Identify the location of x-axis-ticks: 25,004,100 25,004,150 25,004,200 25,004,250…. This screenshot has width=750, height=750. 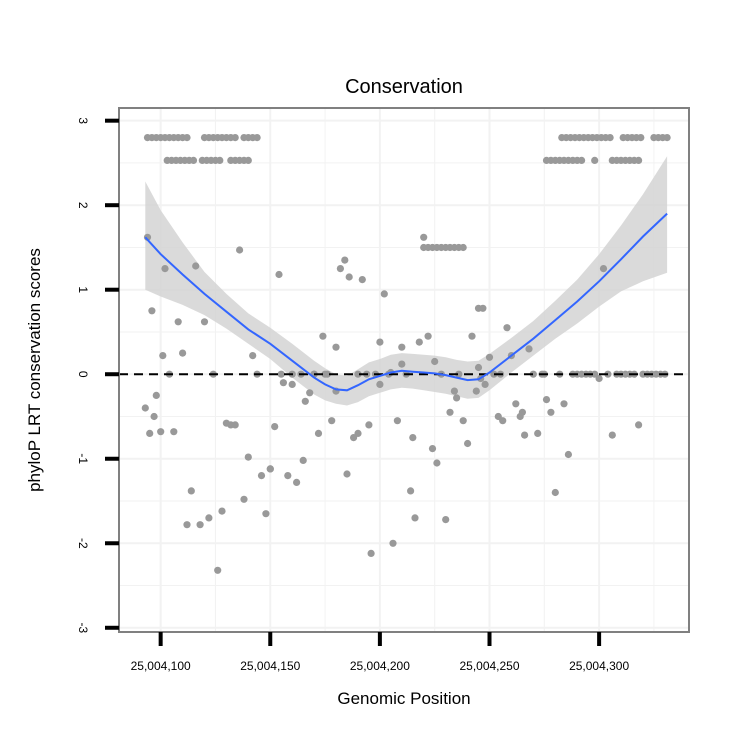
(380, 652).